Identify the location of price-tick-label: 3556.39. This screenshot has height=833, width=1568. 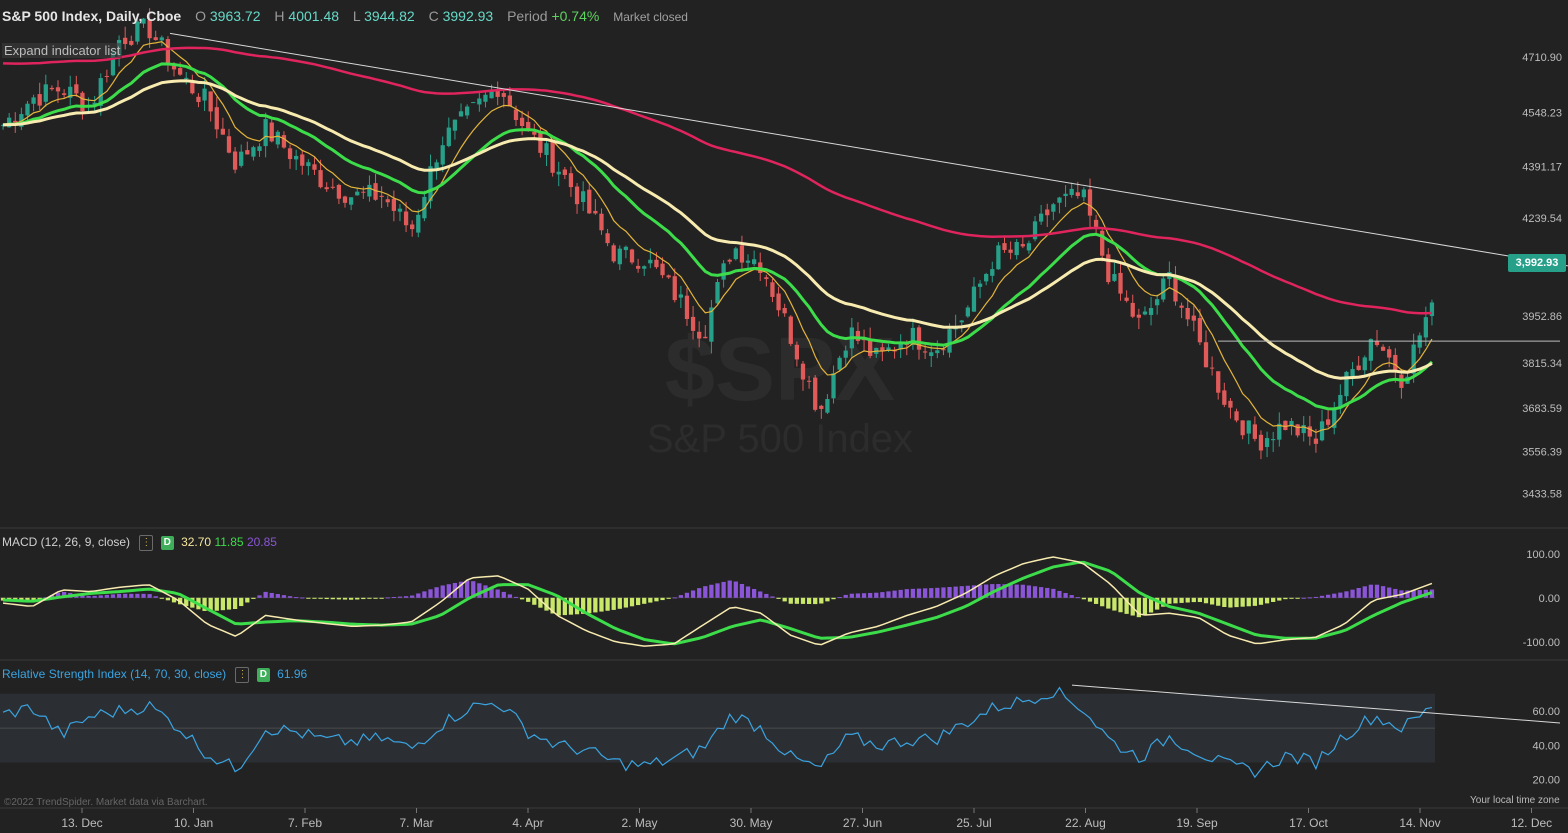
(1542, 453).